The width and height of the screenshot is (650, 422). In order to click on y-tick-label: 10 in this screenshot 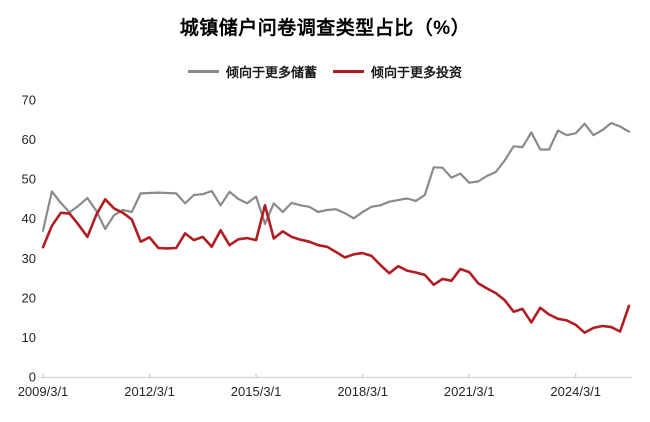, I will do `click(29, 337)`.